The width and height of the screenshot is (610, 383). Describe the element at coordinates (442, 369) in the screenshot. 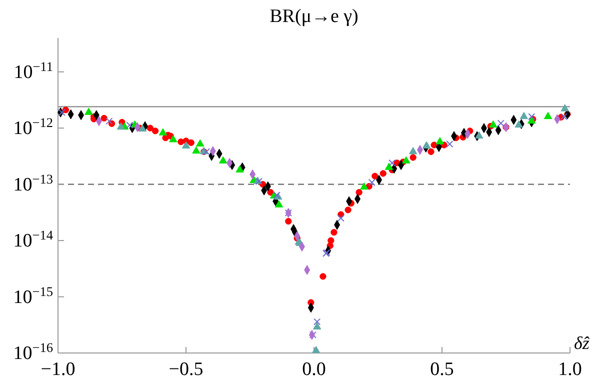

I see `x-tick-label: 0.5` at that location.